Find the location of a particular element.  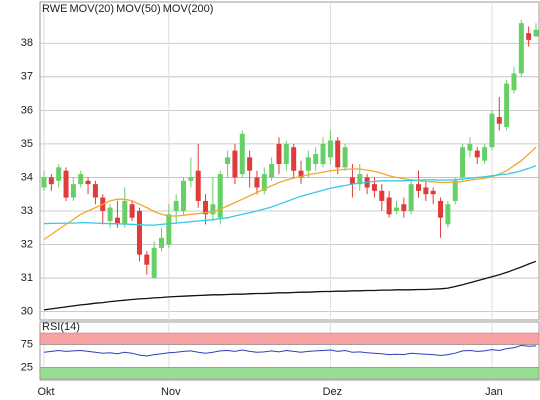

x-tick-label: Jan is located at coordinates (494, 392).